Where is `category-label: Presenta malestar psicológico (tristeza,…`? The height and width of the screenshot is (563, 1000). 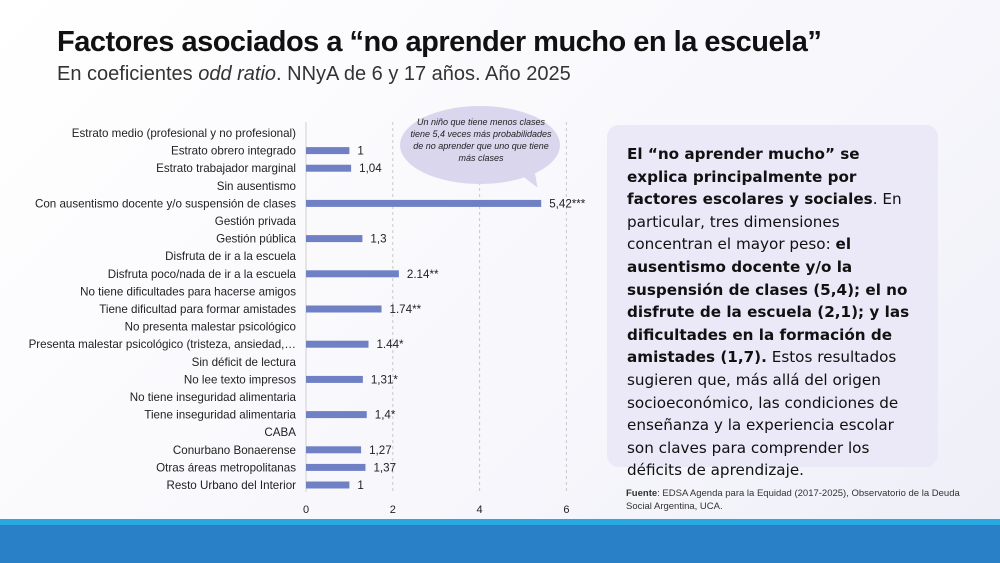 category-label: Presenta malestar psicológico (tristeza,… is located at coordinates (162, 344).